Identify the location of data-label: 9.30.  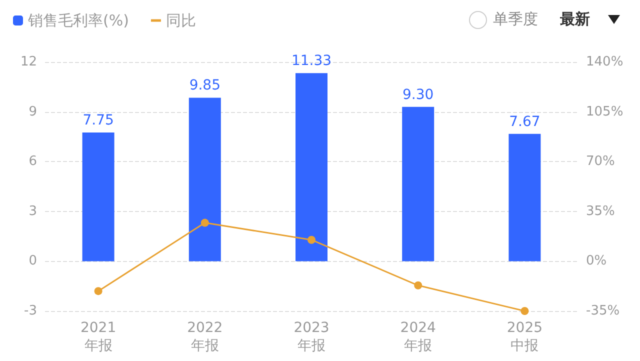
(418, 94).